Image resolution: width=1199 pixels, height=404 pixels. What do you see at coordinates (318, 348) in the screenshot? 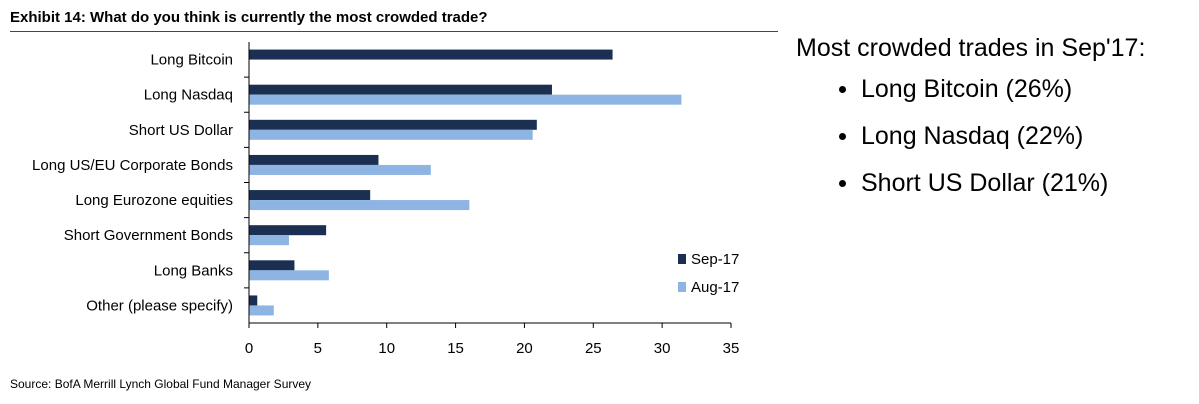
I see `x-tick-label: 5` at bounding box center [318, 348].